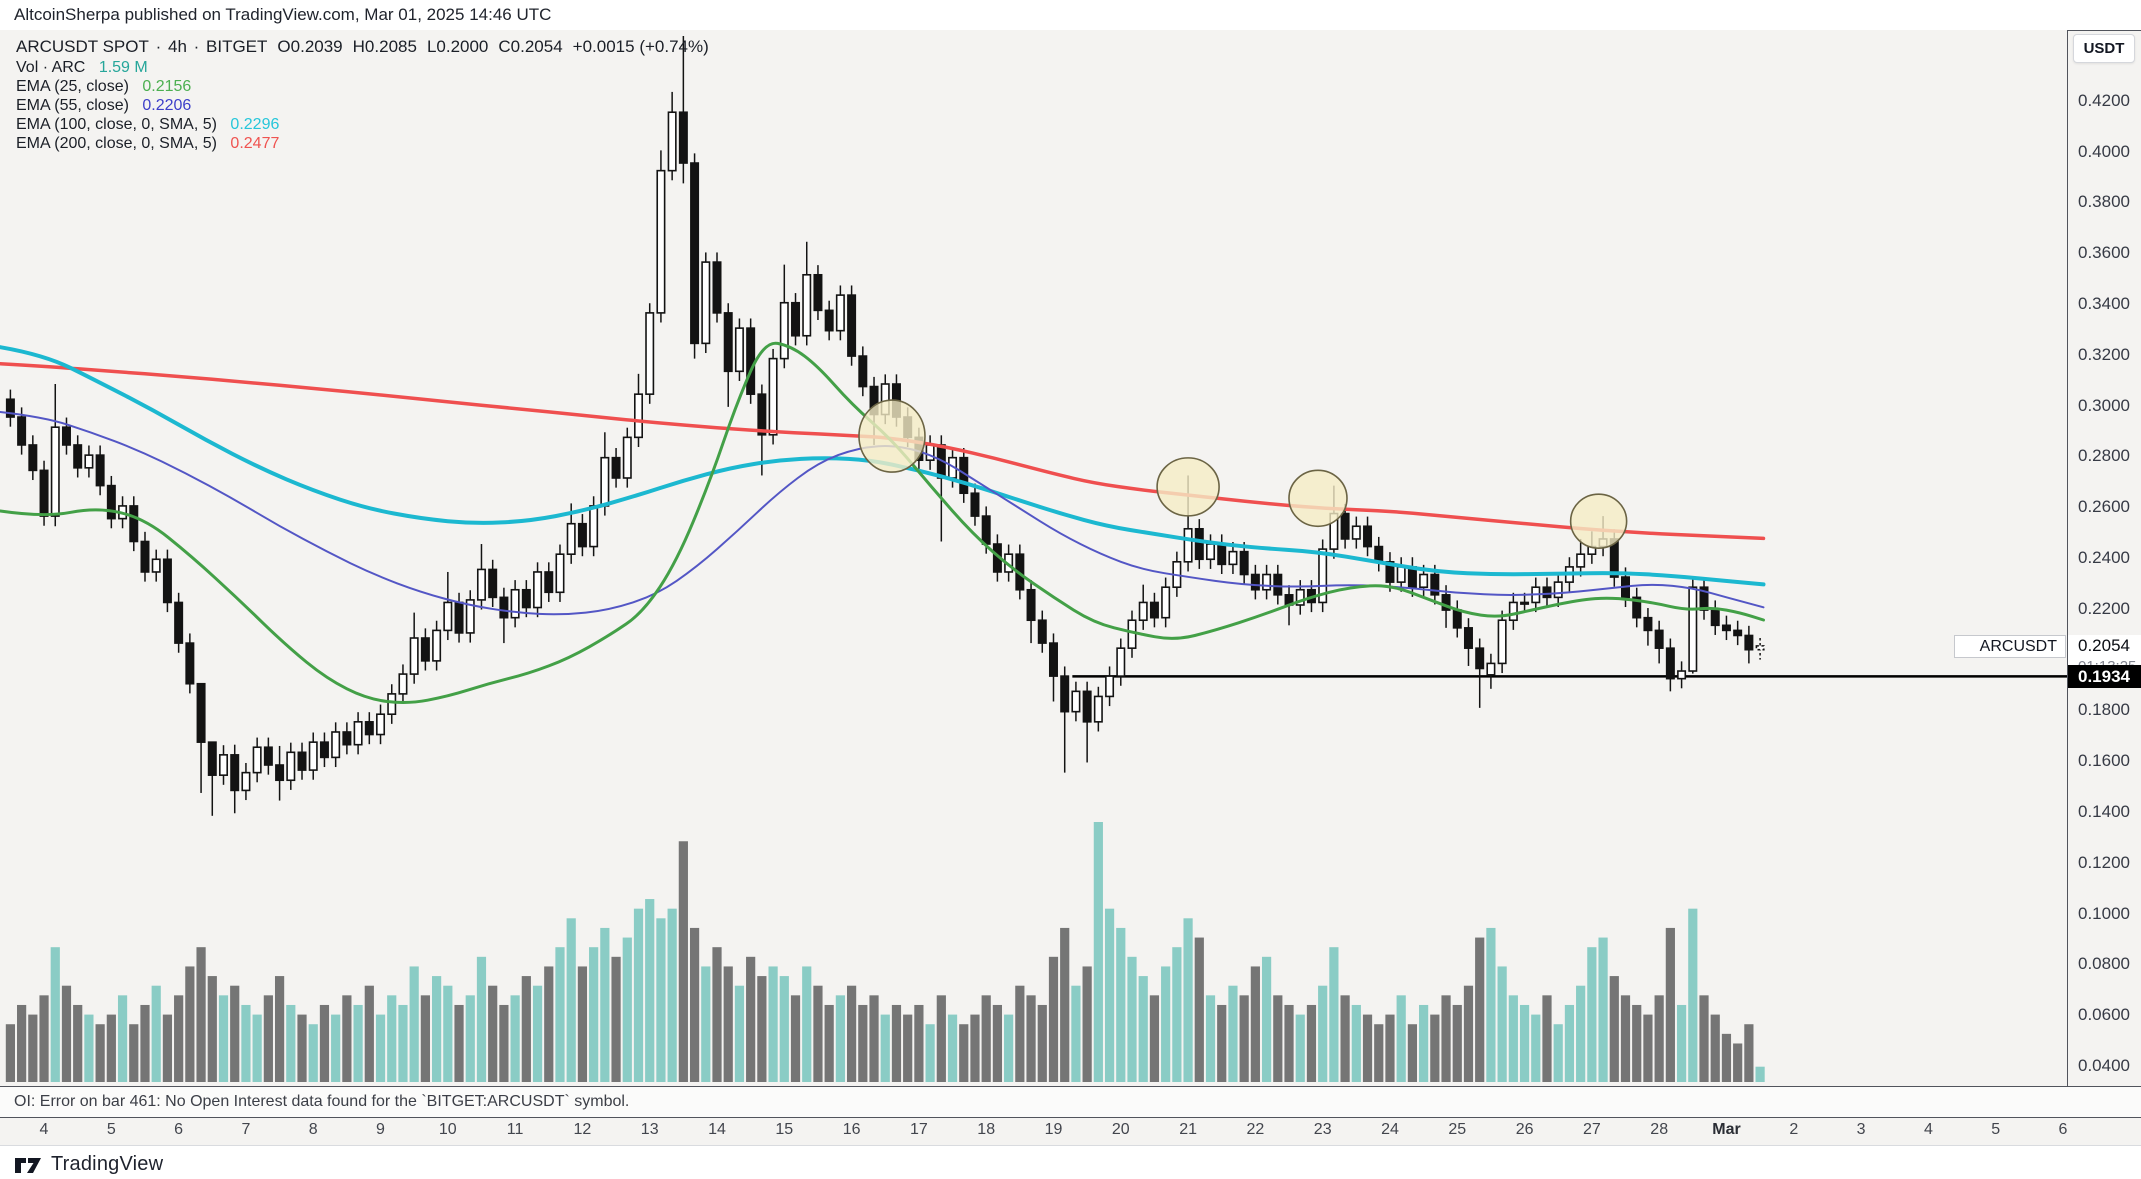 The width and height of the screenshot is (2141, 1179). I want to click on time-tick: 15, so click(784, 1129).